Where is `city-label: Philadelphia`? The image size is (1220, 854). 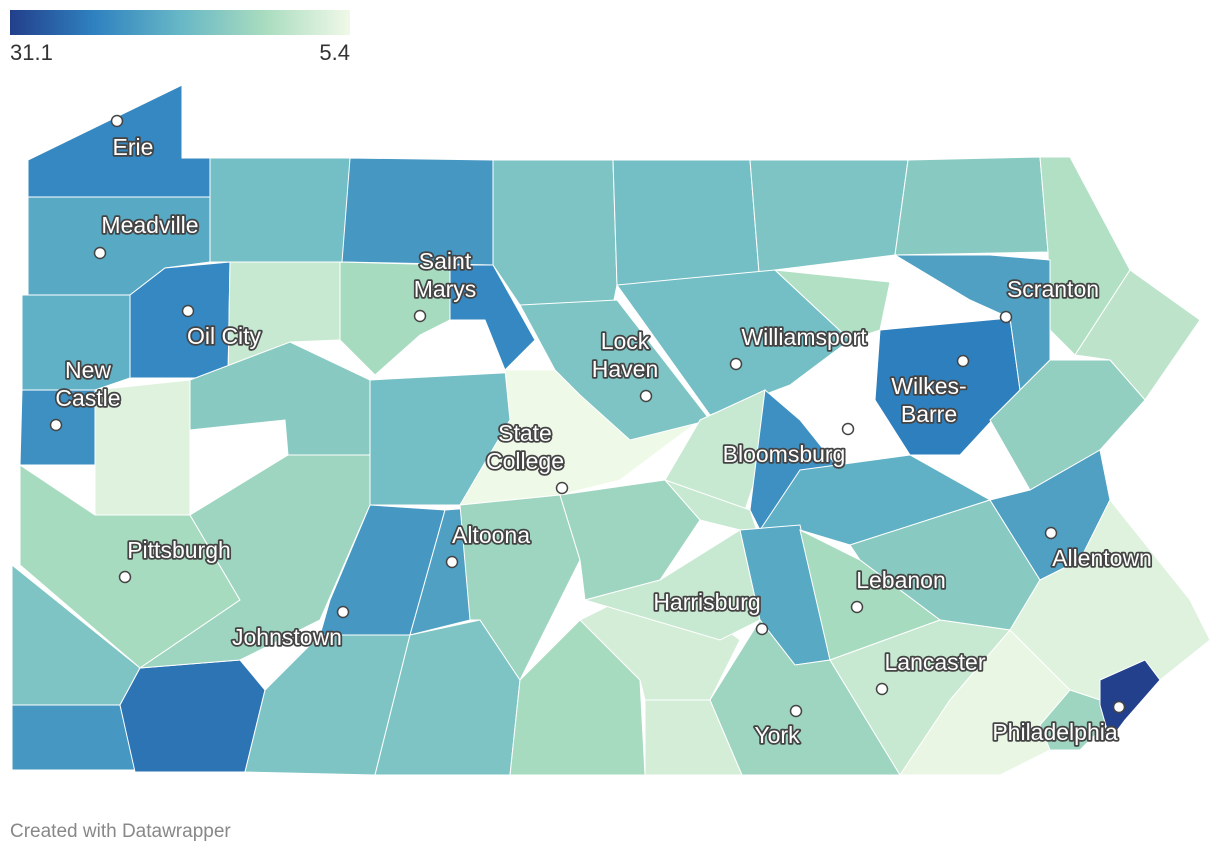
city-label: Philadelphia is located at coordinates (1055, 732).